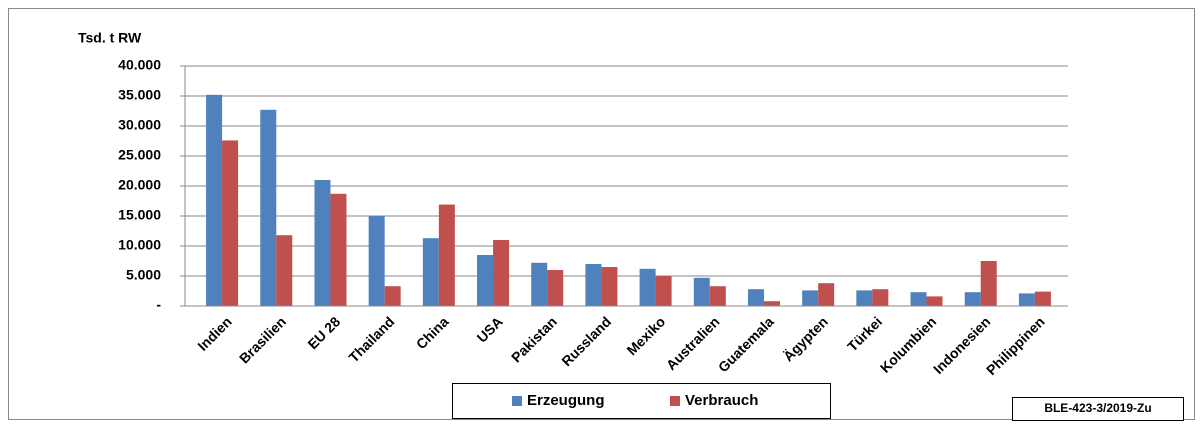  Describe the element at coordinates (566, 400) in the screenshot. I see `legend-label: Erzeugung` at that location.